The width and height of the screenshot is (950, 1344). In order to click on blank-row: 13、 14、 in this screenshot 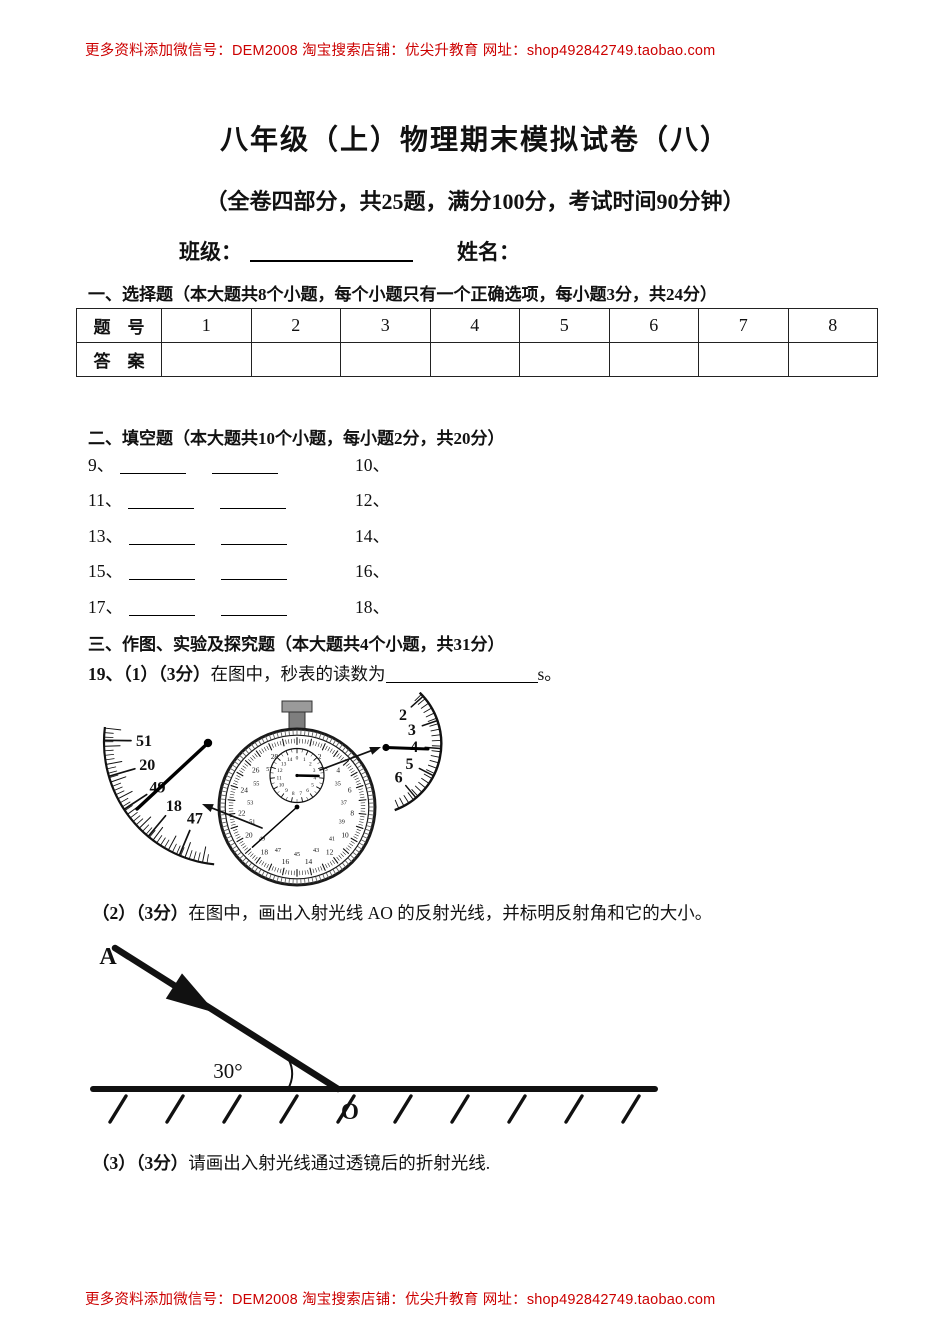, I will do `click(303, 540)`.